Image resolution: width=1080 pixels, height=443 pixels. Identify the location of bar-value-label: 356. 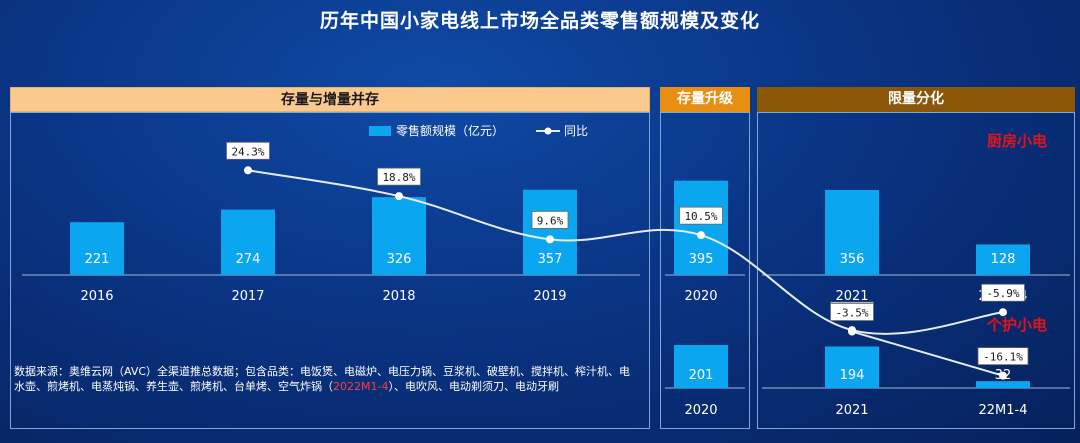
(852, 259).